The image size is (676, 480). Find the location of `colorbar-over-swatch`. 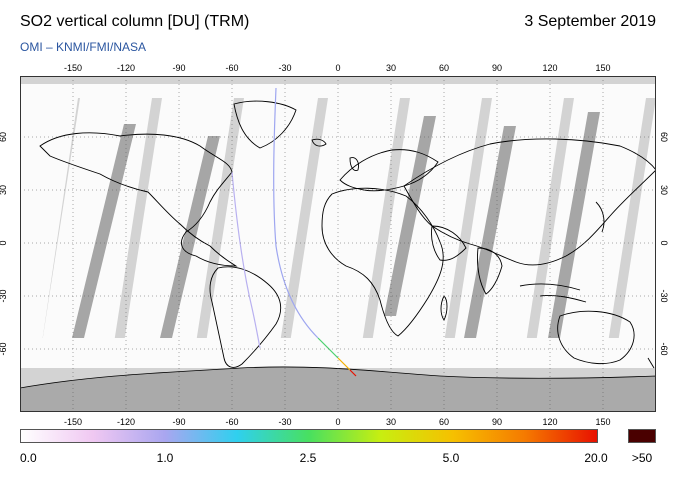

colorbar-over-swatch is located at coordinates (642, 436).